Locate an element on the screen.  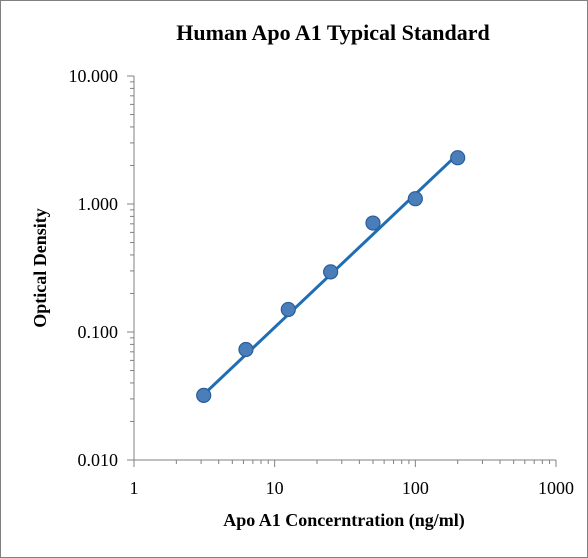
y-tick-label: 0.100 is located at coordinates (98, 332).